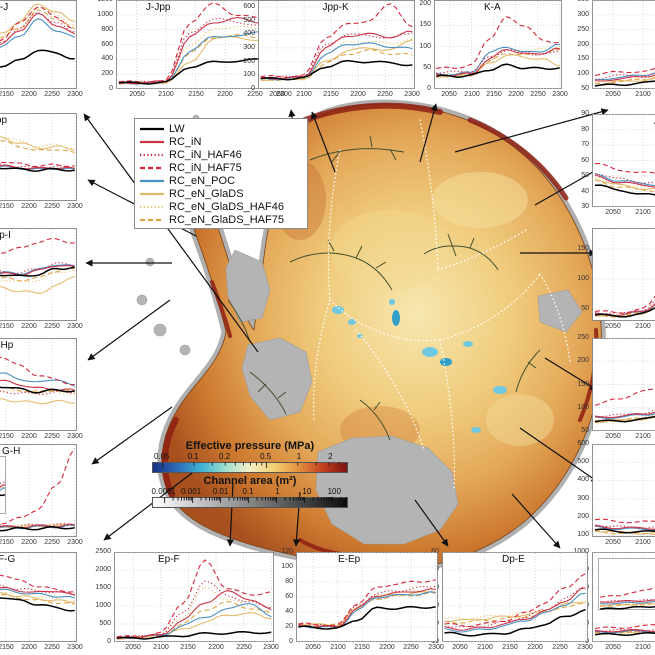 This screenshot has width=655, height=655. What do you see at coordinates (585, 144) in the screenshot?
I see `y-tick-label: 70` at bounding box center [585, 144].